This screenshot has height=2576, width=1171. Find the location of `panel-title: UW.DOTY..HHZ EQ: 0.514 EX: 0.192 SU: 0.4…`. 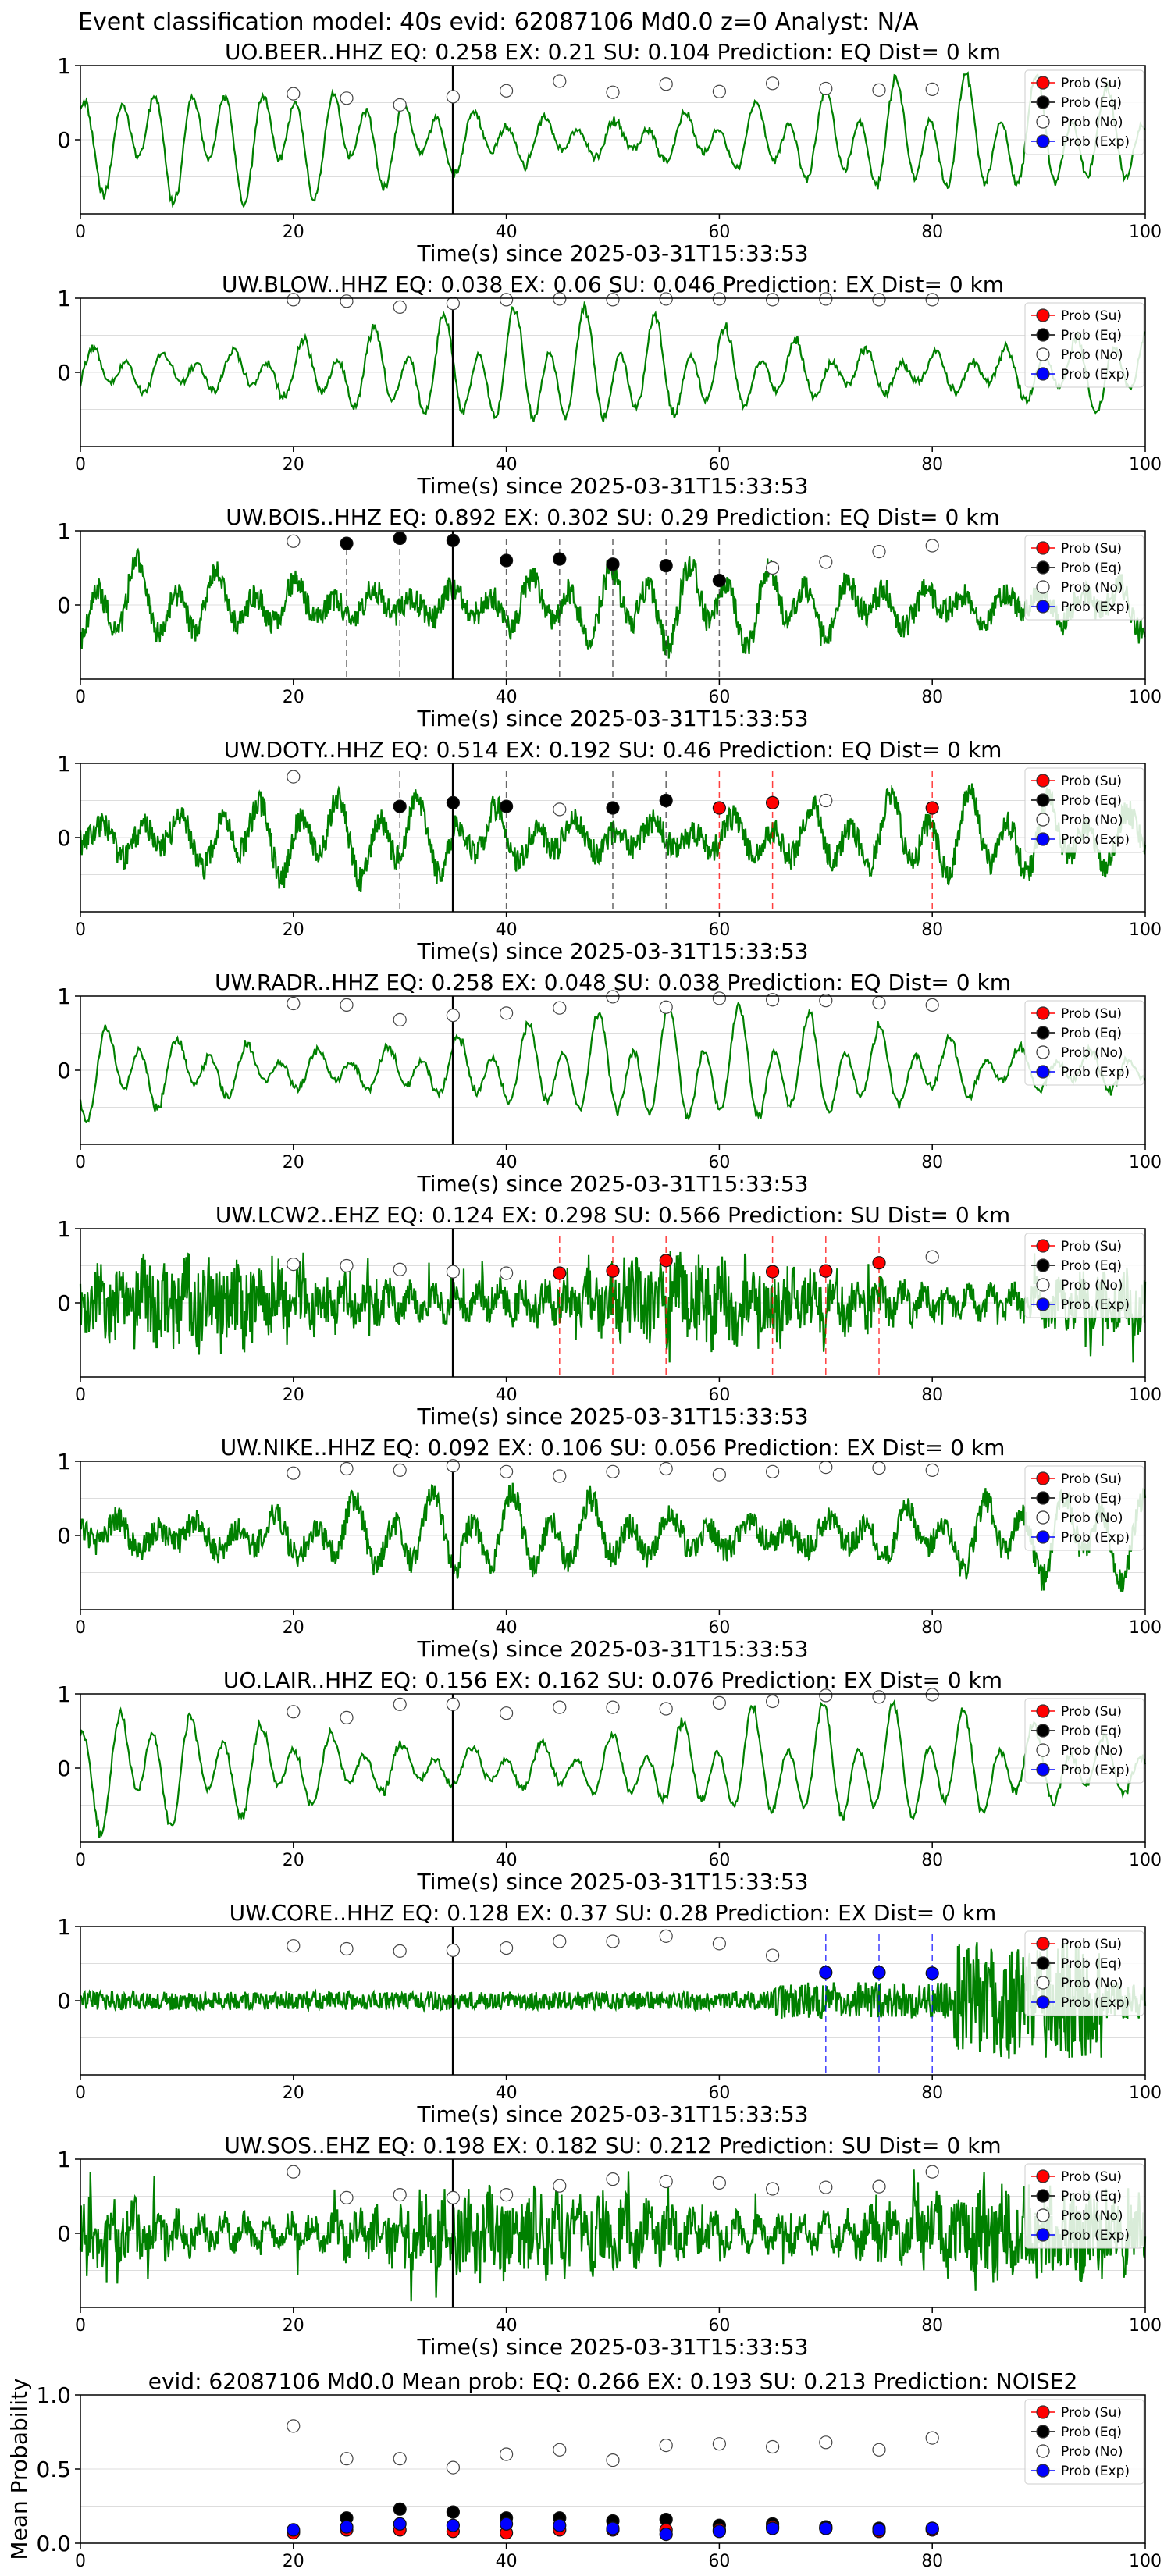

panel-title: UW.DOTY..HHZ EQ: 0.514 EX: 0.192 SU: 0.4… is located at coordinates (613, 750).